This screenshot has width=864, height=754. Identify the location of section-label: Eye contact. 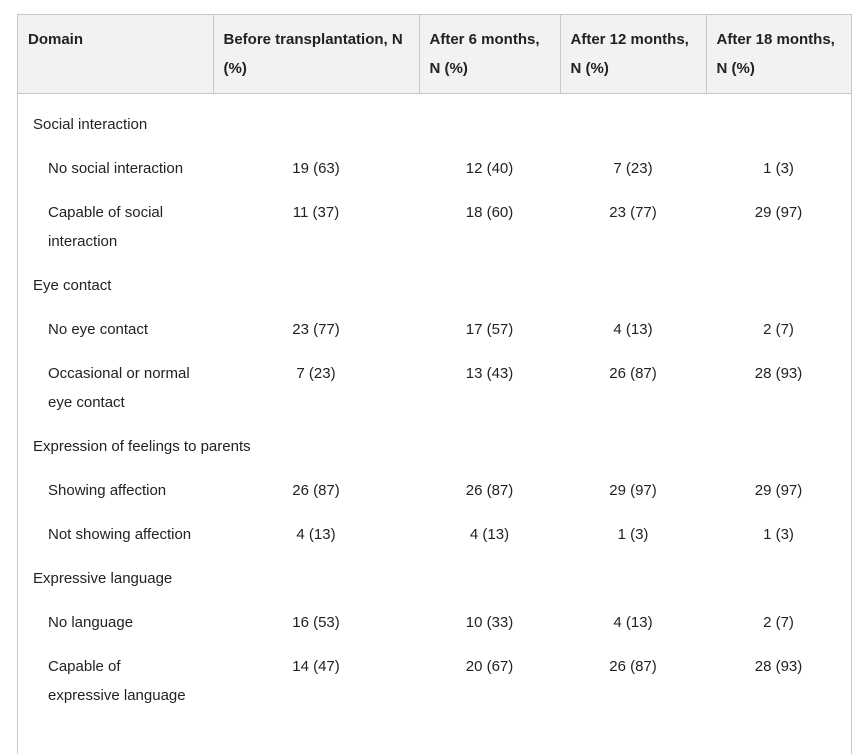
(72, 285).